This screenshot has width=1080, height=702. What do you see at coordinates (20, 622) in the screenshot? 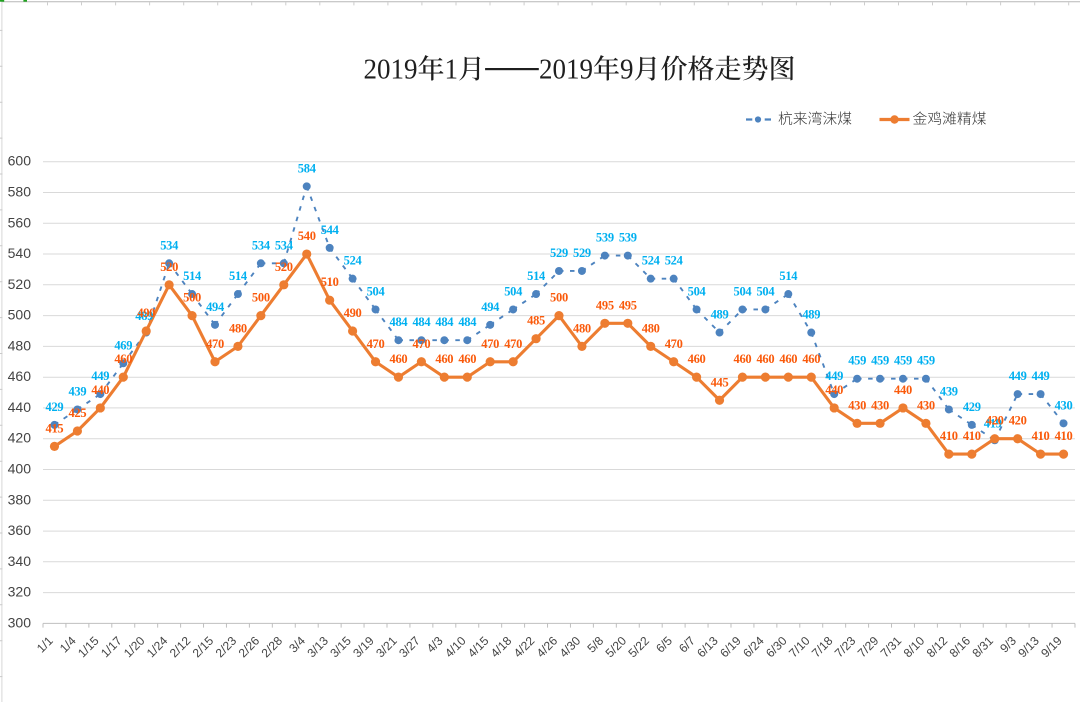
I see `svg-text: 300` at bounding box center [20, 622].